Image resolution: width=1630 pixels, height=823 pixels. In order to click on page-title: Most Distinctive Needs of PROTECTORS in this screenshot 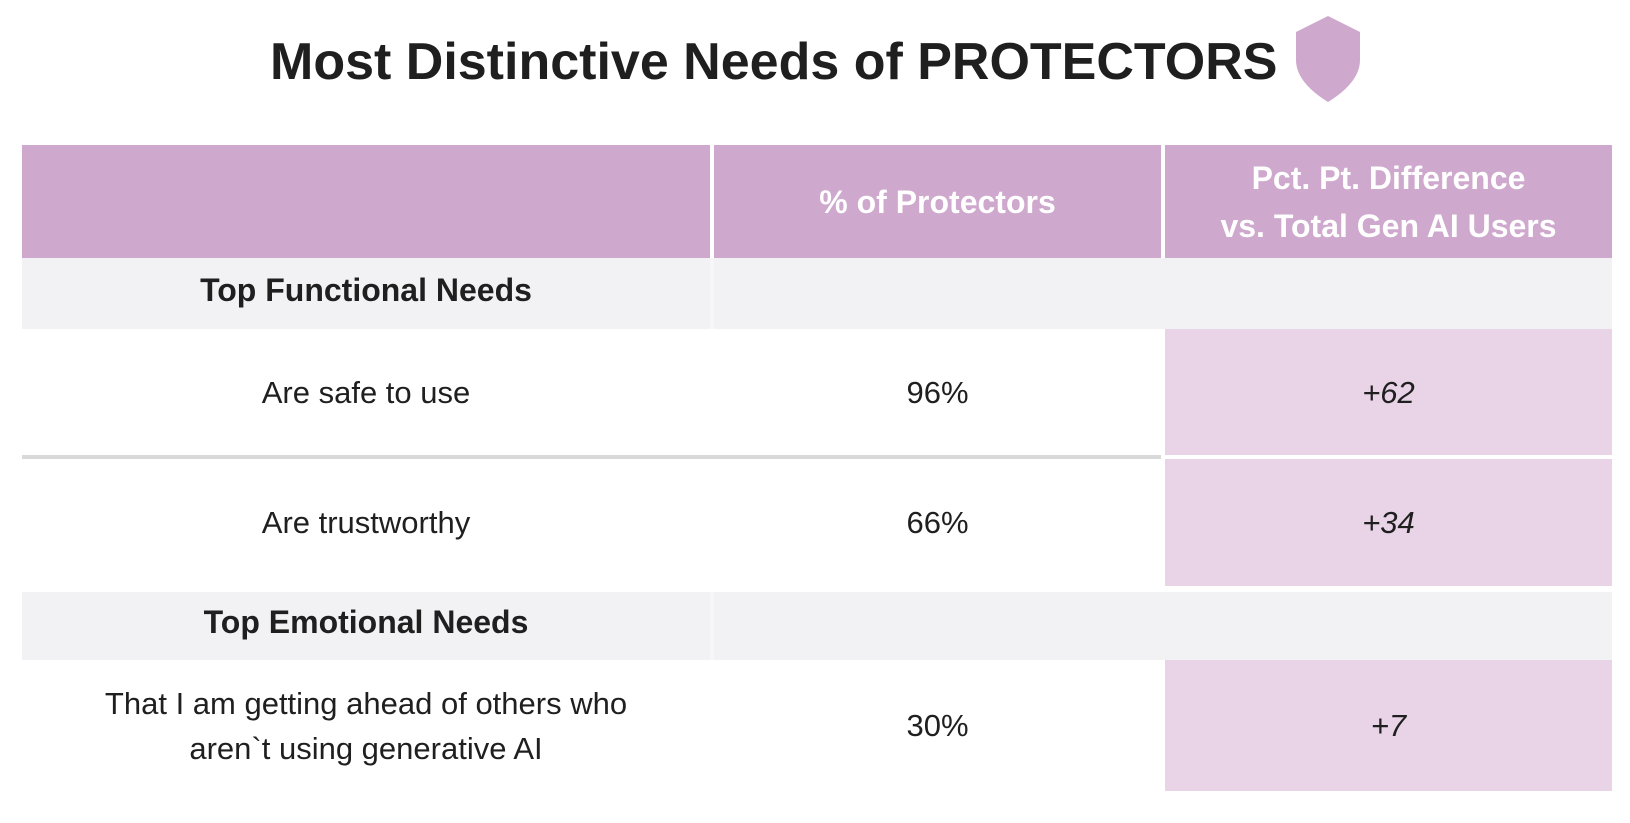, I will do `click(774, 62)`.